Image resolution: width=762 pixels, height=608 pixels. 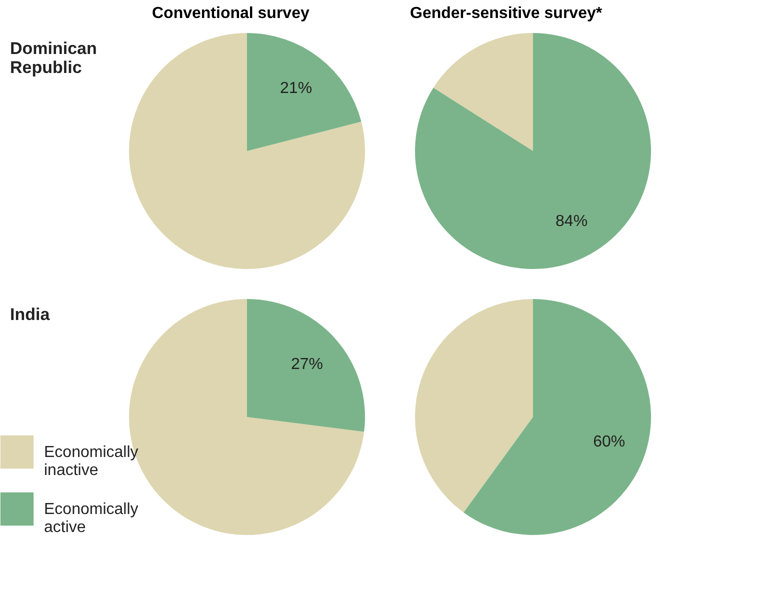 What do you see at coordinates (53, 58) in the screenshot?
I see `text: Dominican Republic` at bounding box center [53, 58].